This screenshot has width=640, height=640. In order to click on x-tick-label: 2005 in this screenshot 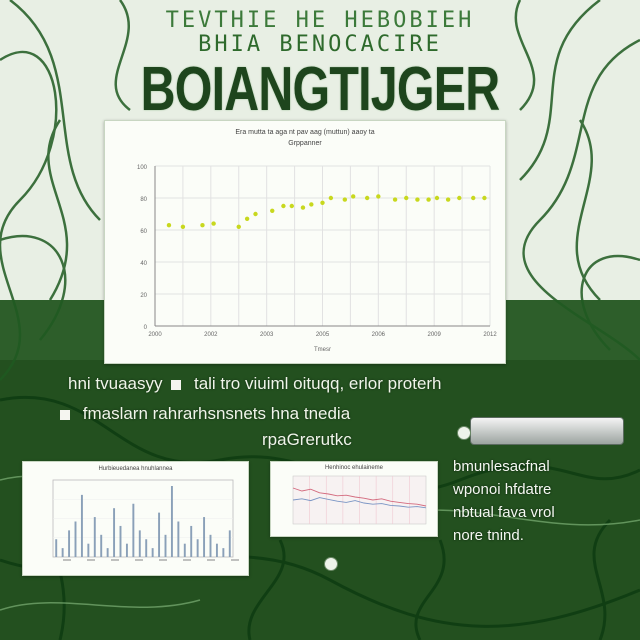, I will do `click(323, 335)`.